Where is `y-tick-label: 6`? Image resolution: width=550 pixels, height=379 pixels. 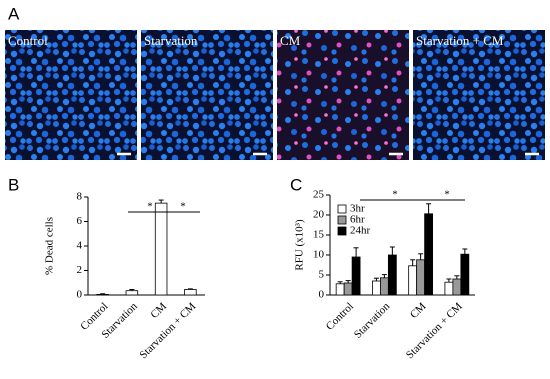
y-tick-label: 6 is located at coordinates (80, 221).